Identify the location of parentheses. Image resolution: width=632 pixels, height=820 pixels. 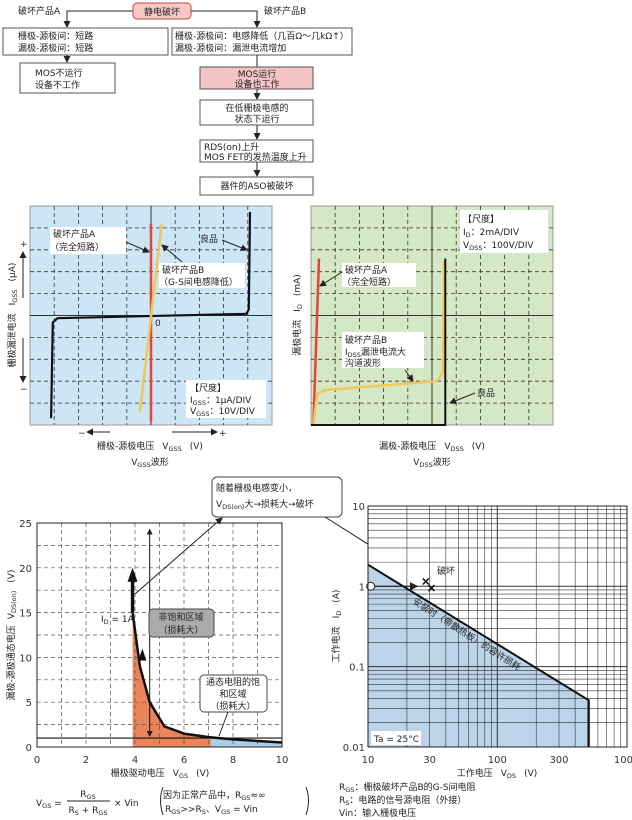
(234, 801).